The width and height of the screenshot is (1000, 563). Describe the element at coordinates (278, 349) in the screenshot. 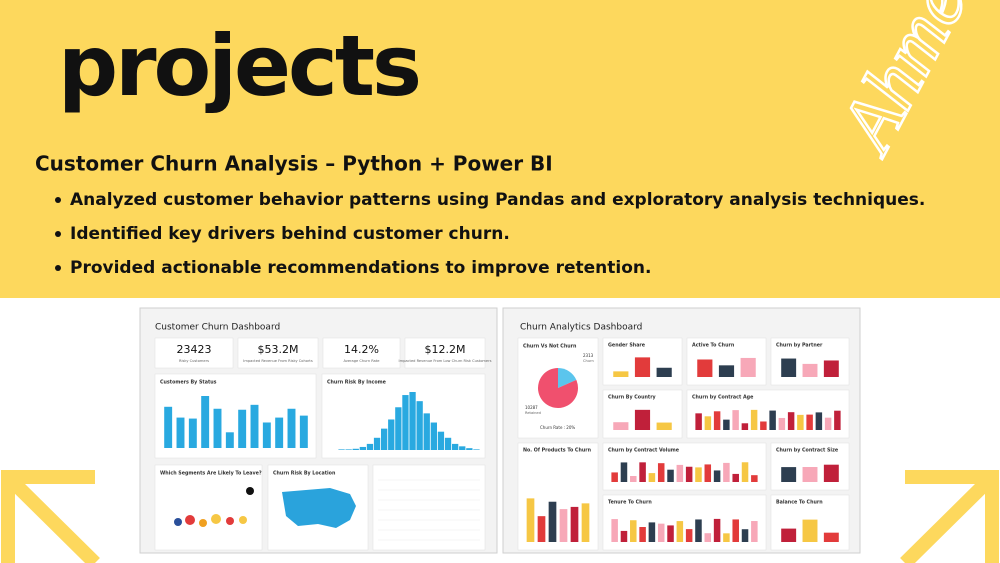

I see `kpi-value: $53.2M` at that location.